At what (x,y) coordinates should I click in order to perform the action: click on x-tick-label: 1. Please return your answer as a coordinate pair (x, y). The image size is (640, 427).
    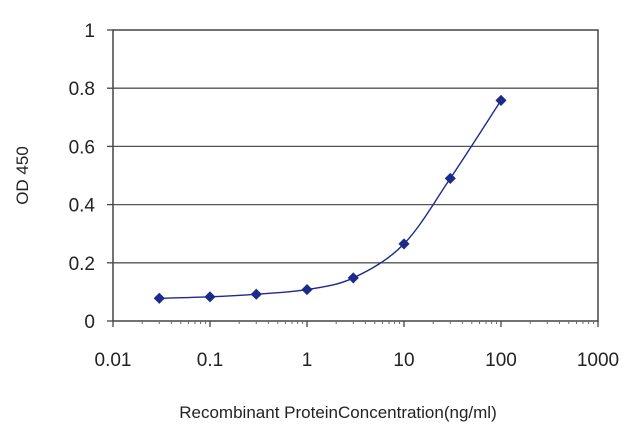
    Looking at the image, I should click on (307, 360).